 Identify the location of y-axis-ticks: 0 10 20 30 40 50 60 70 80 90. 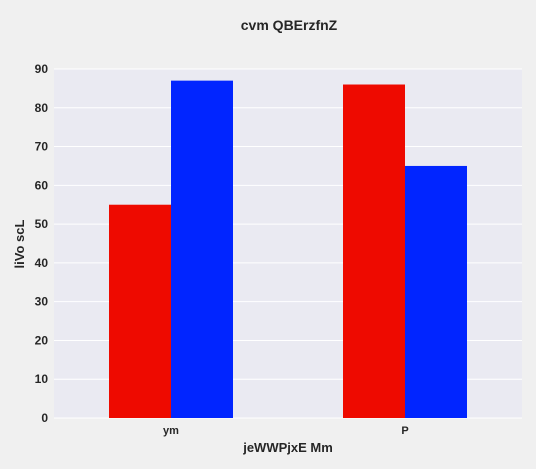
(42, 243).